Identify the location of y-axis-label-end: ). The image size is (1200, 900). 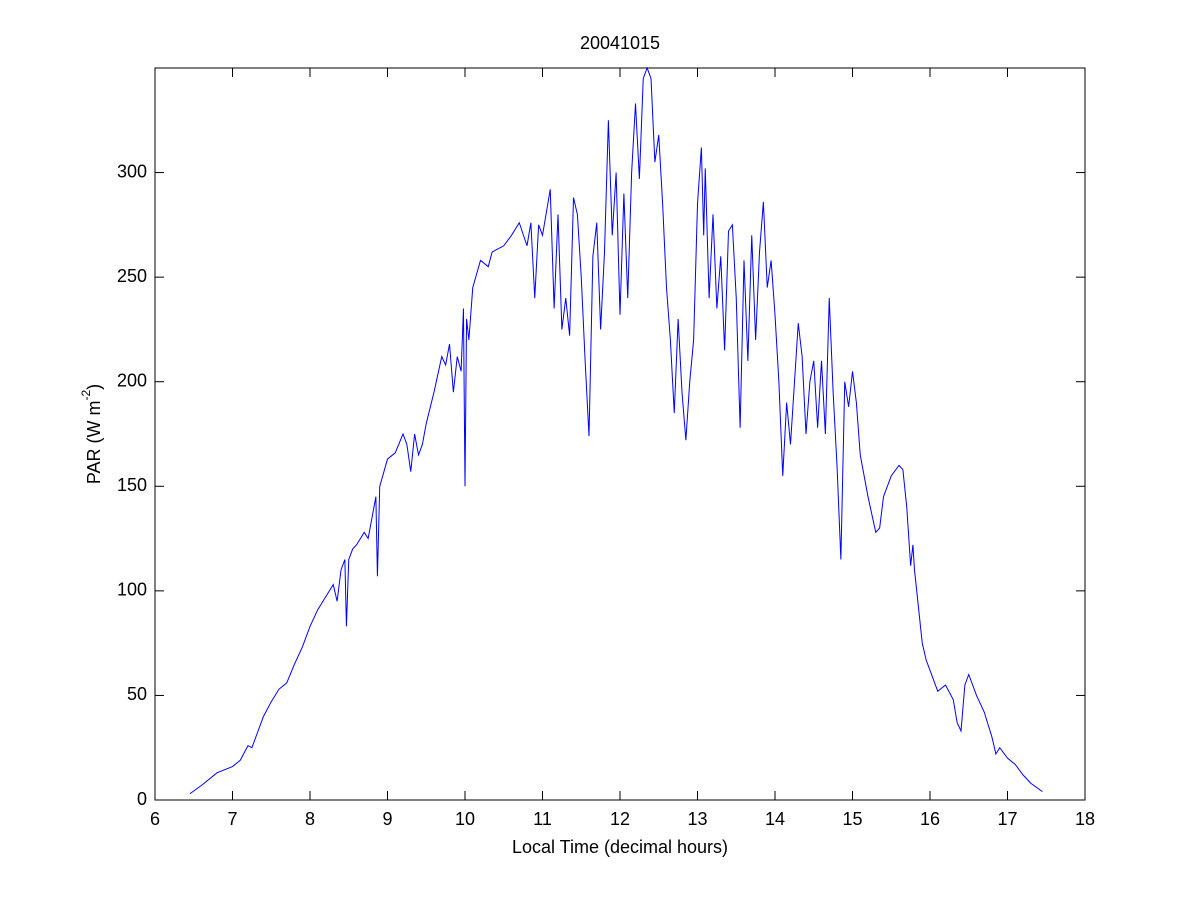
(94, 387).